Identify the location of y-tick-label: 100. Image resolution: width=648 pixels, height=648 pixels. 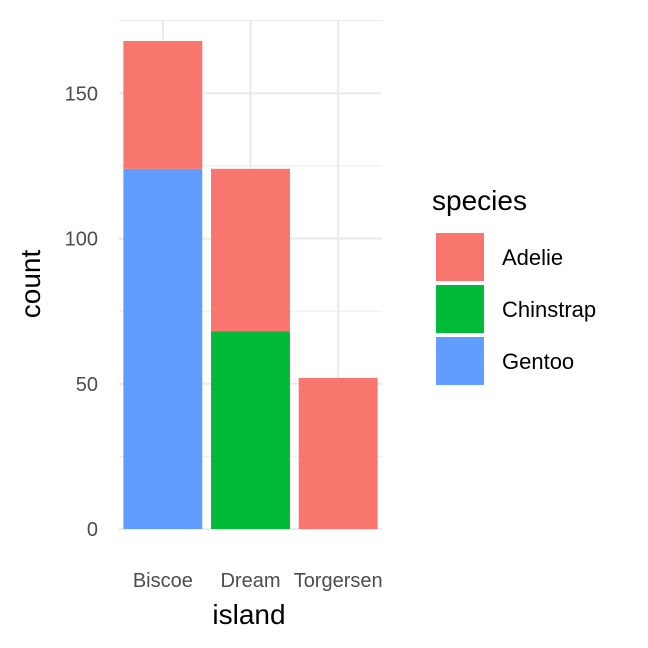
(81, 240).